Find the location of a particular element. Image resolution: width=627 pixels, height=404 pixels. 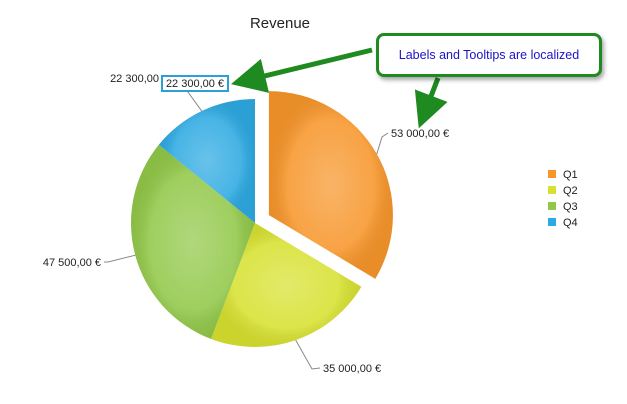

slice-value-label: 22 300,00 is located at coordinates (134, 79).